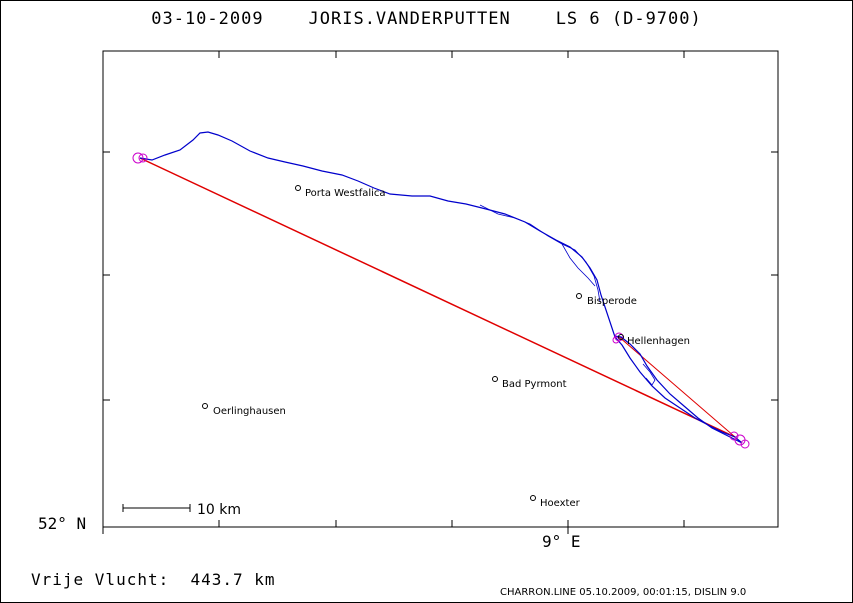 The image size is (853, 603). Describe the element at coordinates (451, 54) in the screenshot. I see `top-axis-ticks` at that location.